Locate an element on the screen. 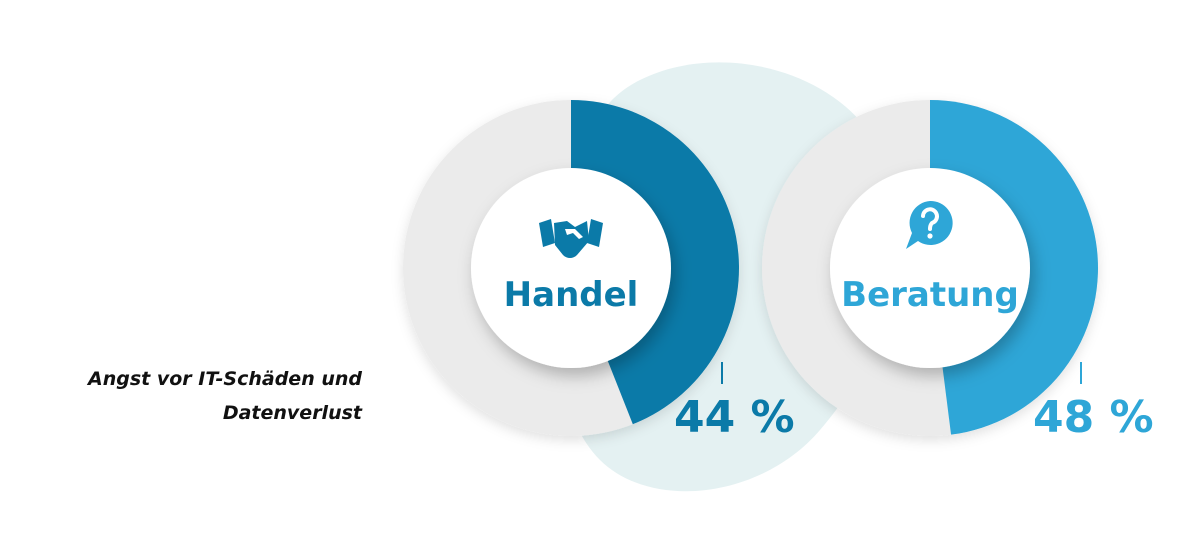 The width and height of the screenshot is (1200, 540). caption: Angst vor IT-Schäden und Datenverlust is located at coordinates (225, 396).